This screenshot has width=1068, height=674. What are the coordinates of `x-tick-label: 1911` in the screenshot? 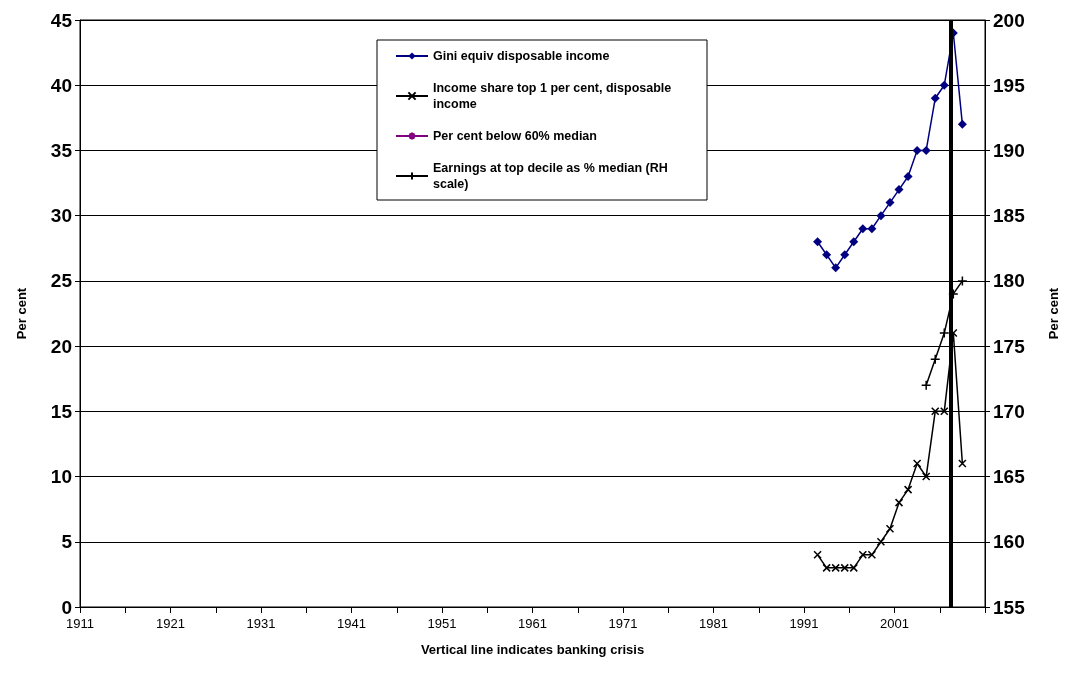 It's located at (80, 623).